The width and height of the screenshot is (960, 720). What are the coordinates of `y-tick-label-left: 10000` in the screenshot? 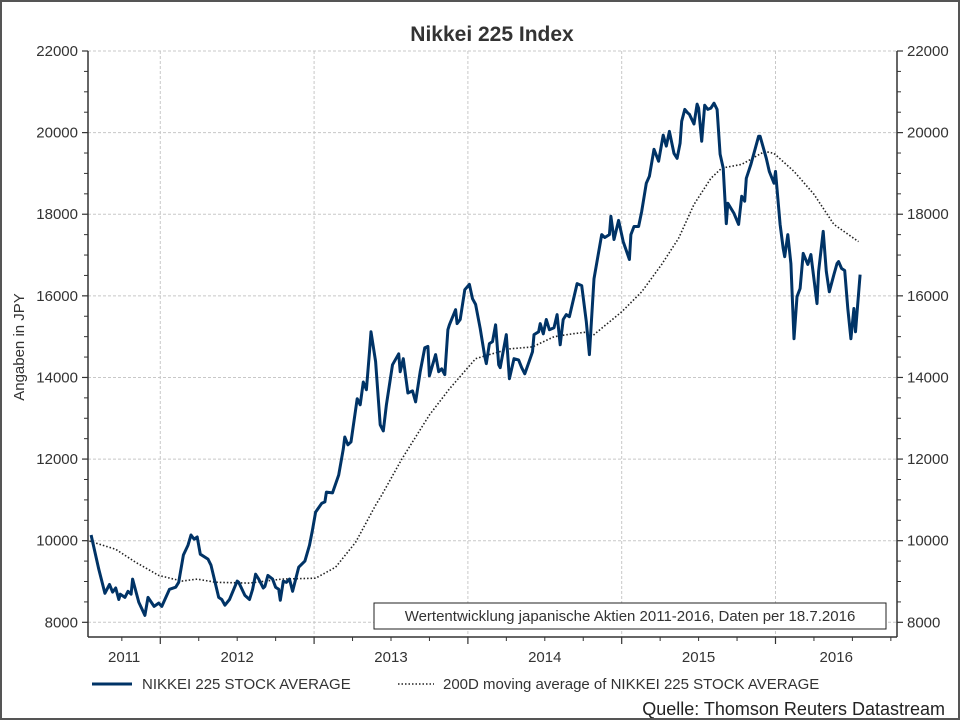 It's located at (57, 541).